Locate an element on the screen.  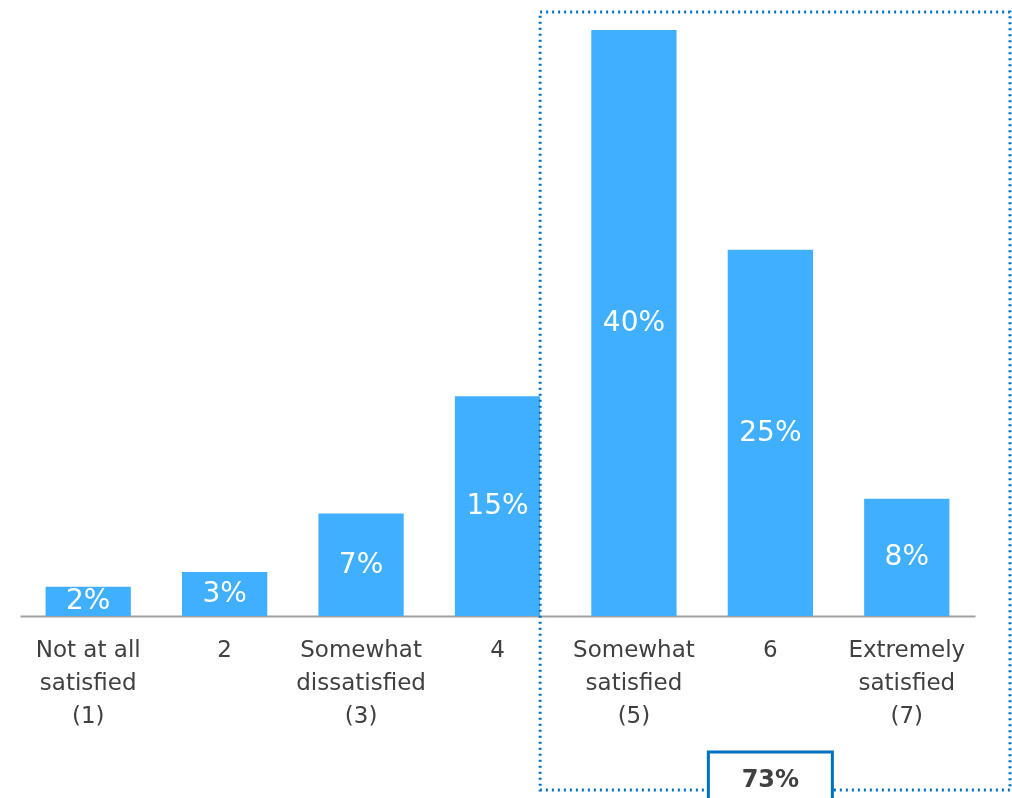
data-label: 7% is located at coordinates (361, 563).